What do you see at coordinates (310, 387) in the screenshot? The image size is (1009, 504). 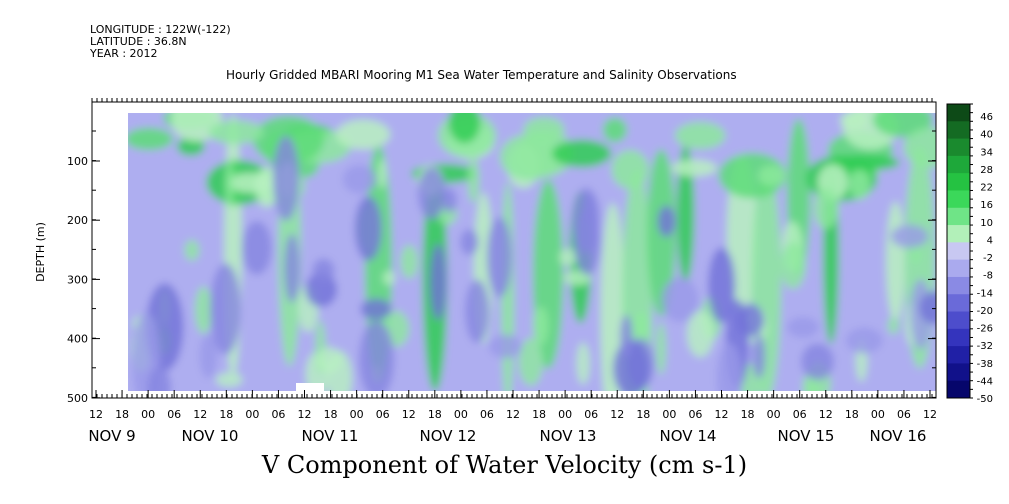 I see `missing-data-gap` at bounding box center [310, 387].